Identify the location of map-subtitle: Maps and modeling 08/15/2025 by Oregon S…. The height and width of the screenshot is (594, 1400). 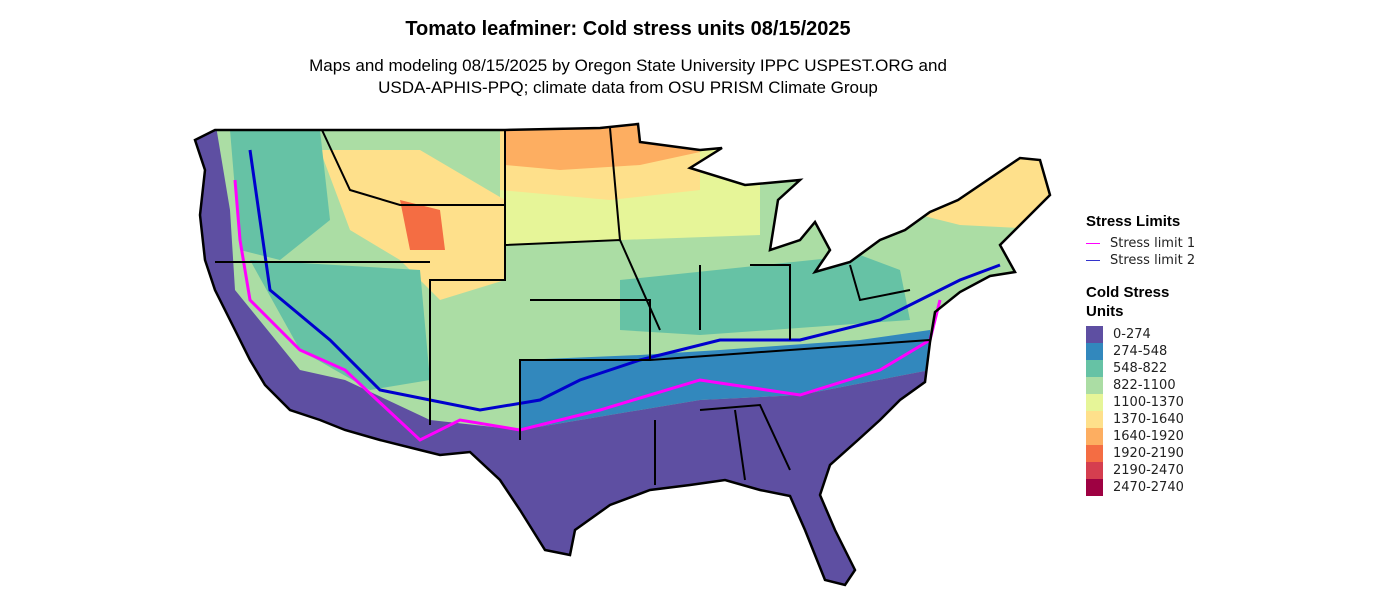
(628, 77).